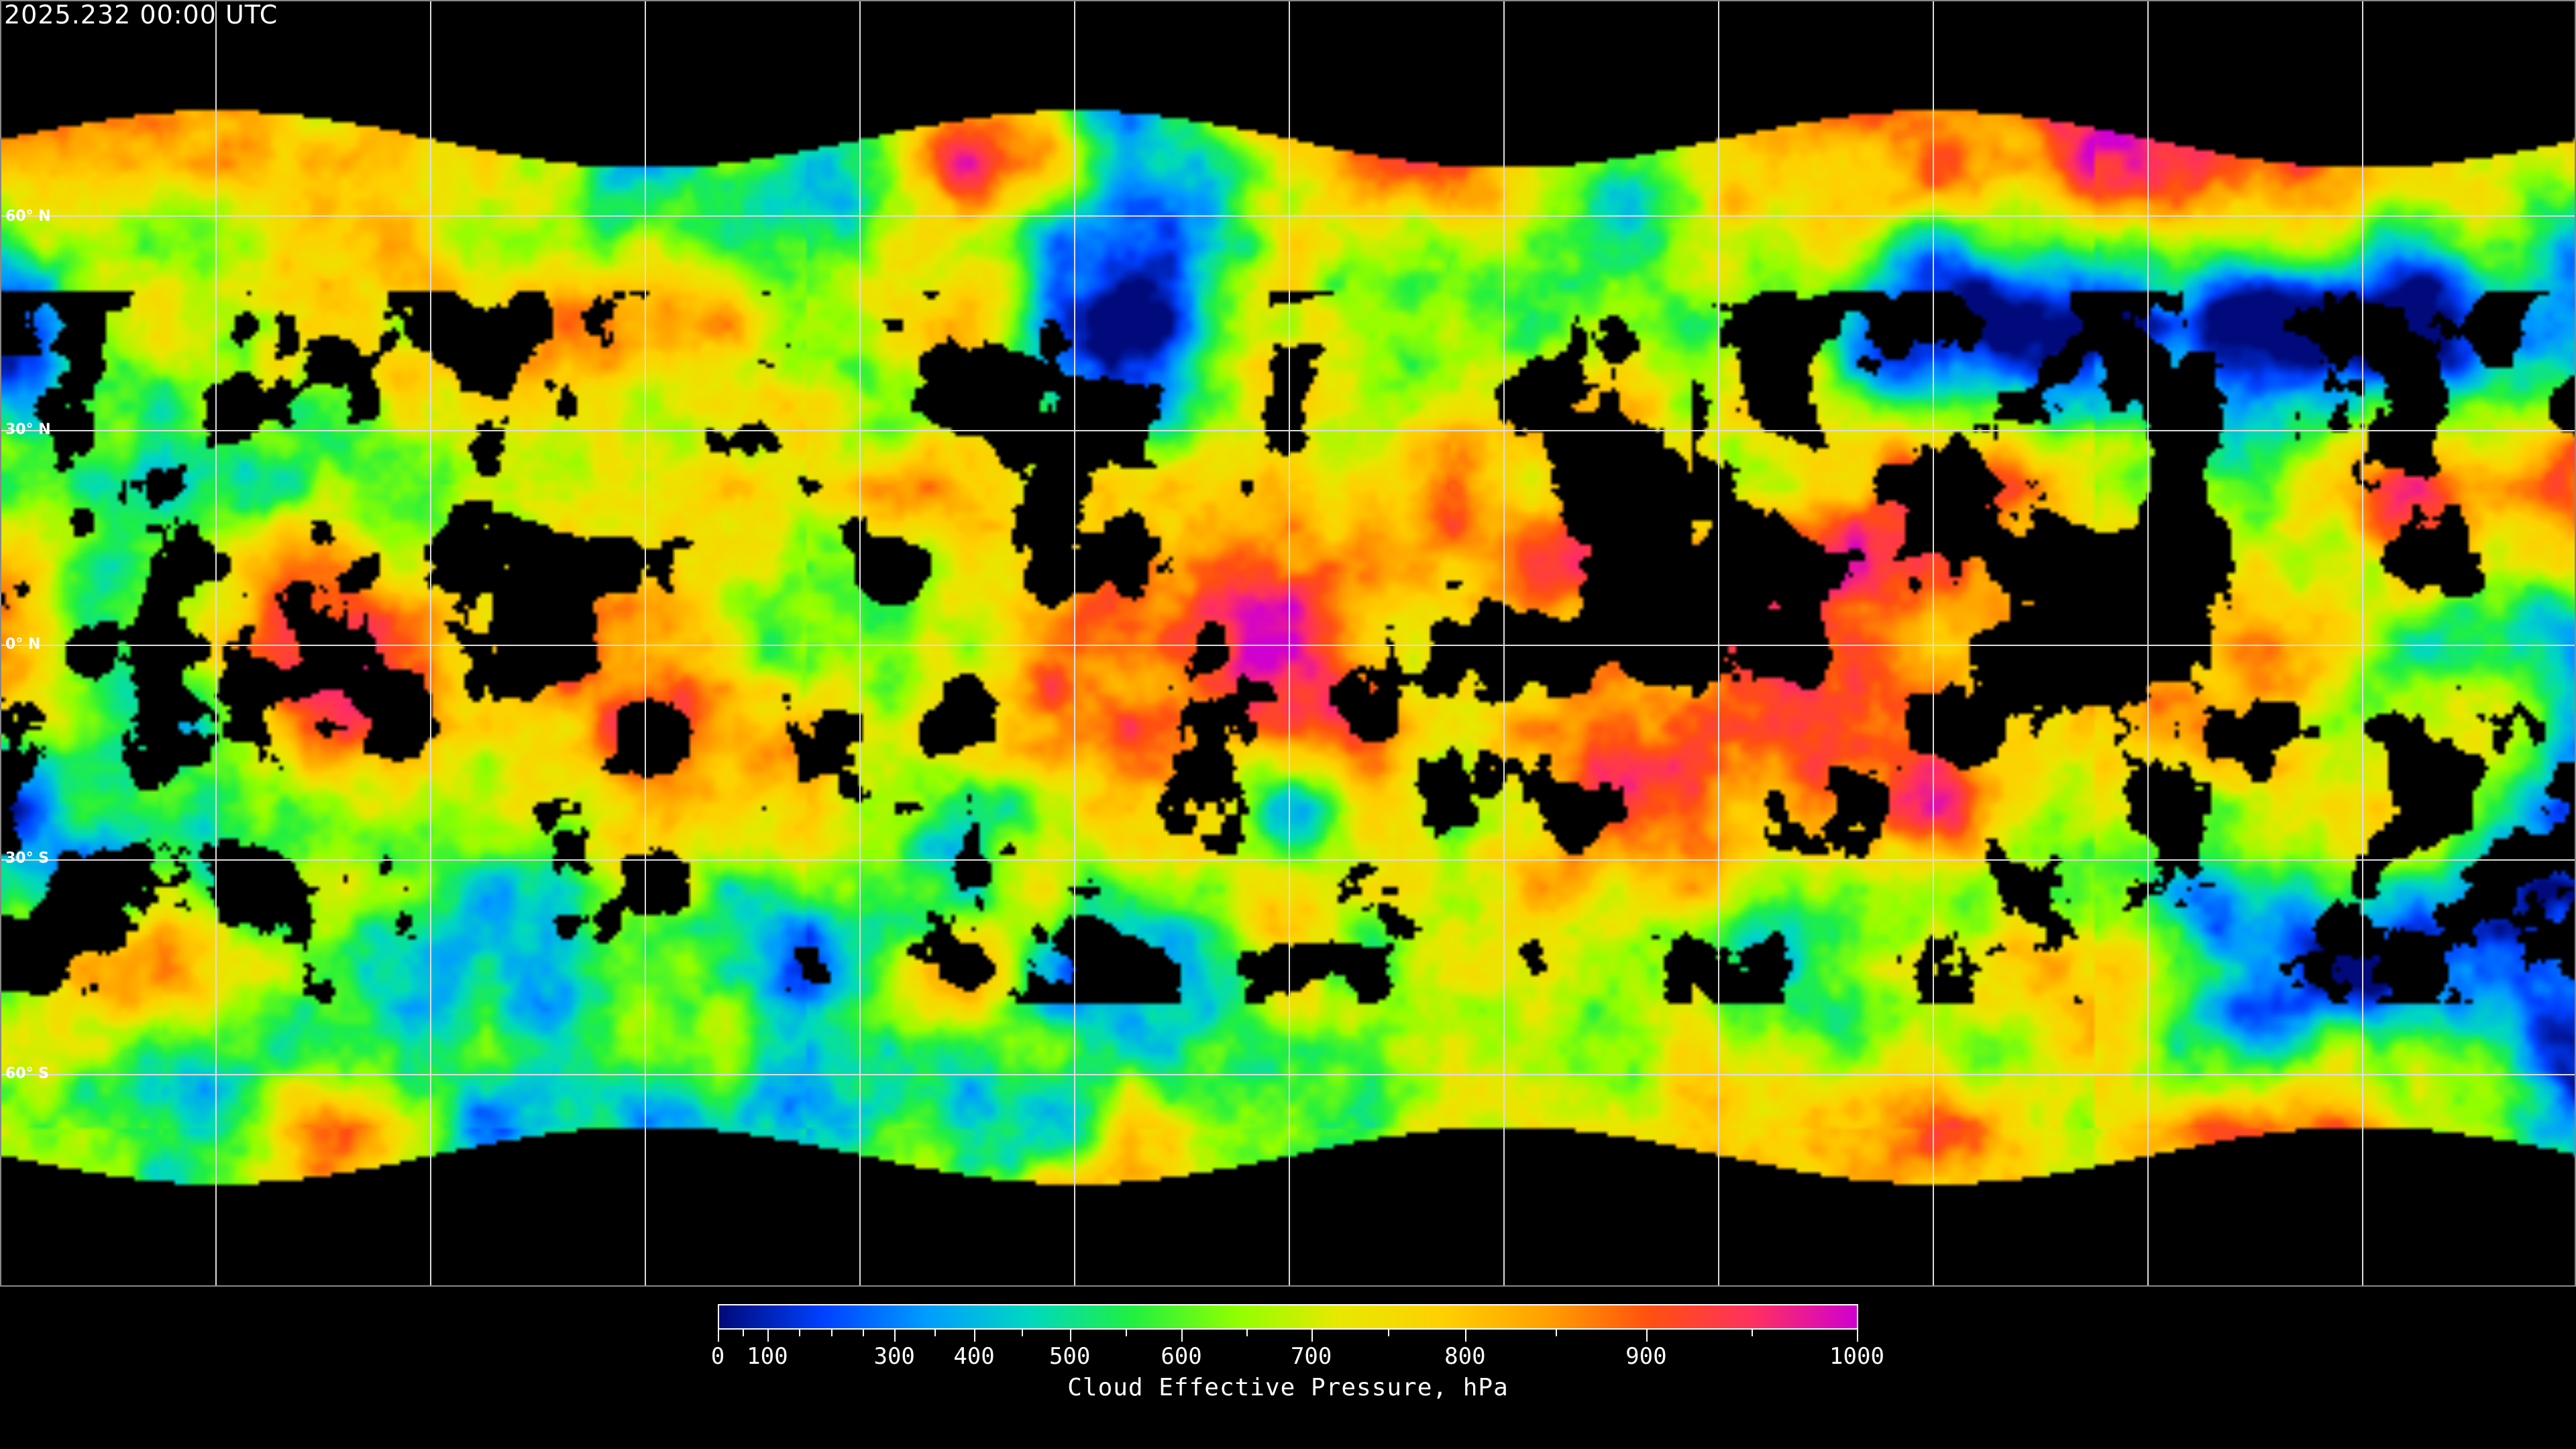  Describe the element at coordinates (28, 429) in the screenshot. I see `lat-label-30n: 30° N` at that location.